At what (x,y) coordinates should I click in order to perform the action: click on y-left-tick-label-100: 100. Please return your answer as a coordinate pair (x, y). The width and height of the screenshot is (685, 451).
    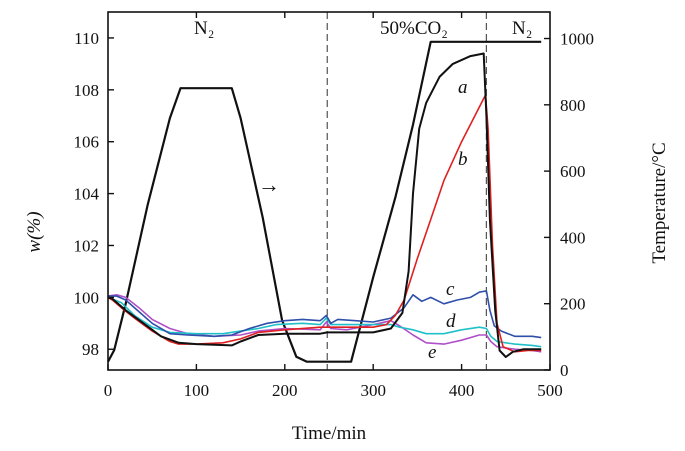
    Looking at the image, I should click on (87, 297).